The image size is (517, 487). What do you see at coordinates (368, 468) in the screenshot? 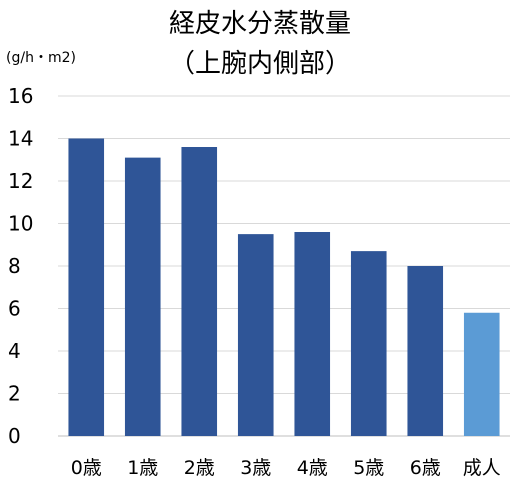
I see `x-category-label: 5歳` at bounding box center [368, 468].